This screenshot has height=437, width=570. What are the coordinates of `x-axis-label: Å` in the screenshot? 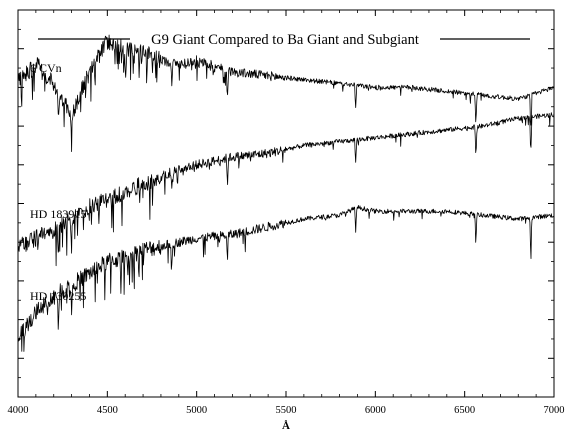 It's located at (286, 426).